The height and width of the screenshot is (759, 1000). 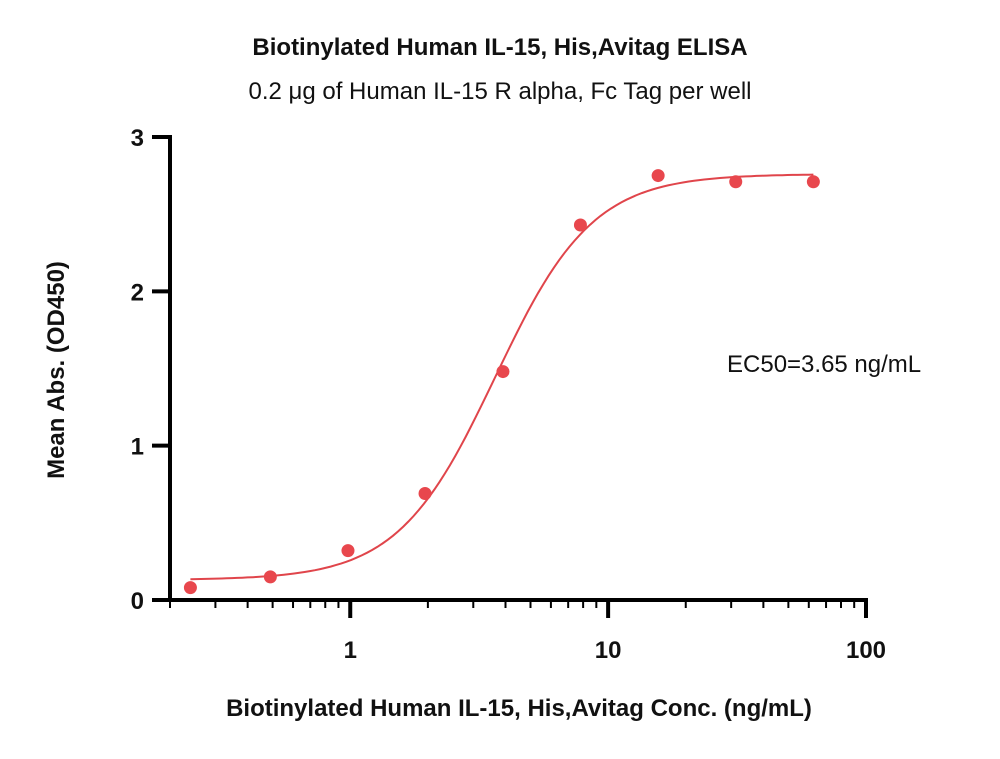 I want to click on y-tick-label: 3, so click(x=137, y=138).